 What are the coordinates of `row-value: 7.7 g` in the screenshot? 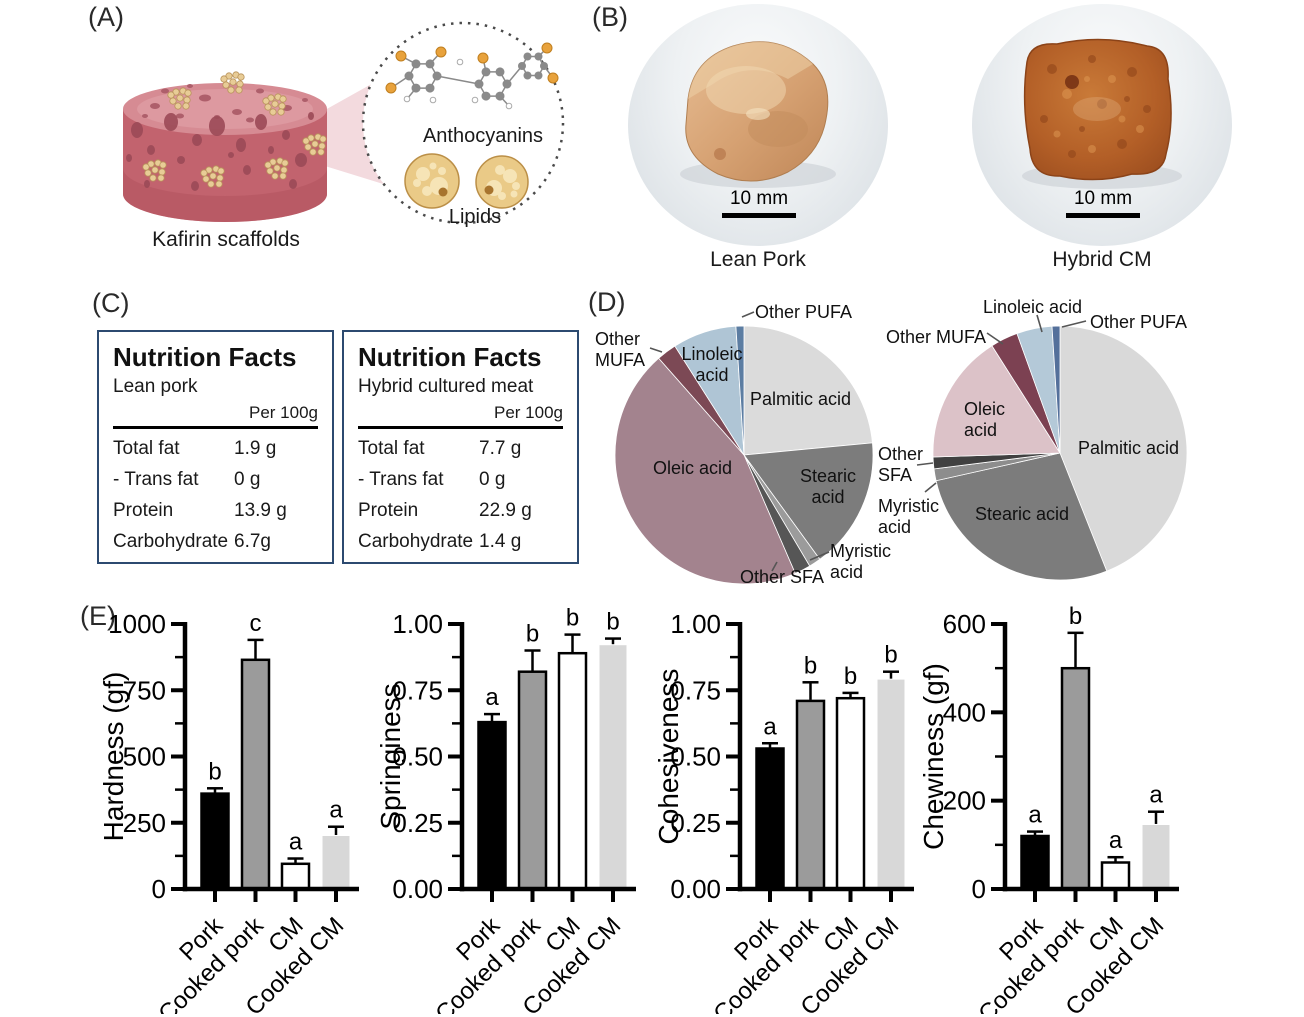 It's located at (500, 448).